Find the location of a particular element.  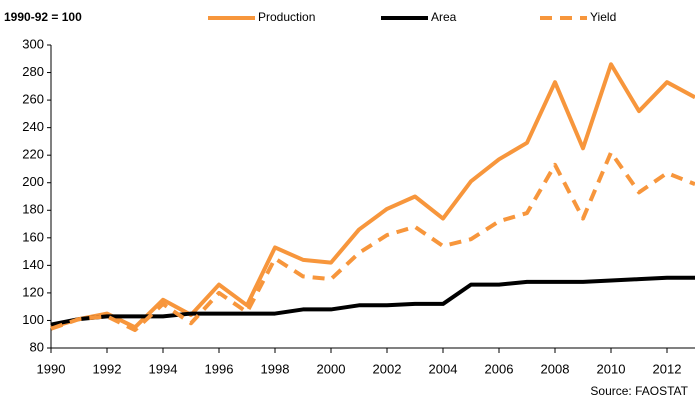

series-line is located at coordinates (372, 301).